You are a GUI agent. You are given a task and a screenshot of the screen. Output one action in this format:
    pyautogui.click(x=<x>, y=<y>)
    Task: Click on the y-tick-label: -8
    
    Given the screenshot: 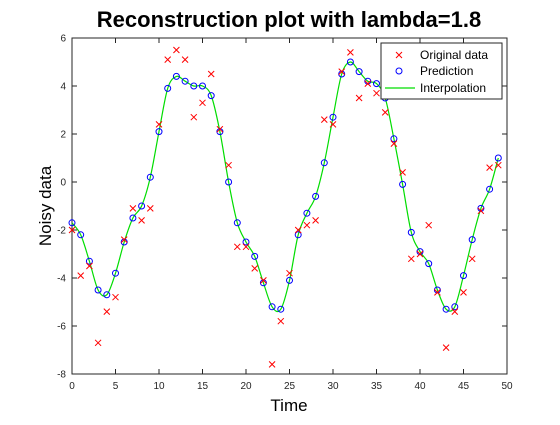 What is the action you would take?
    pyautogui.click(x=61, y=375)
    